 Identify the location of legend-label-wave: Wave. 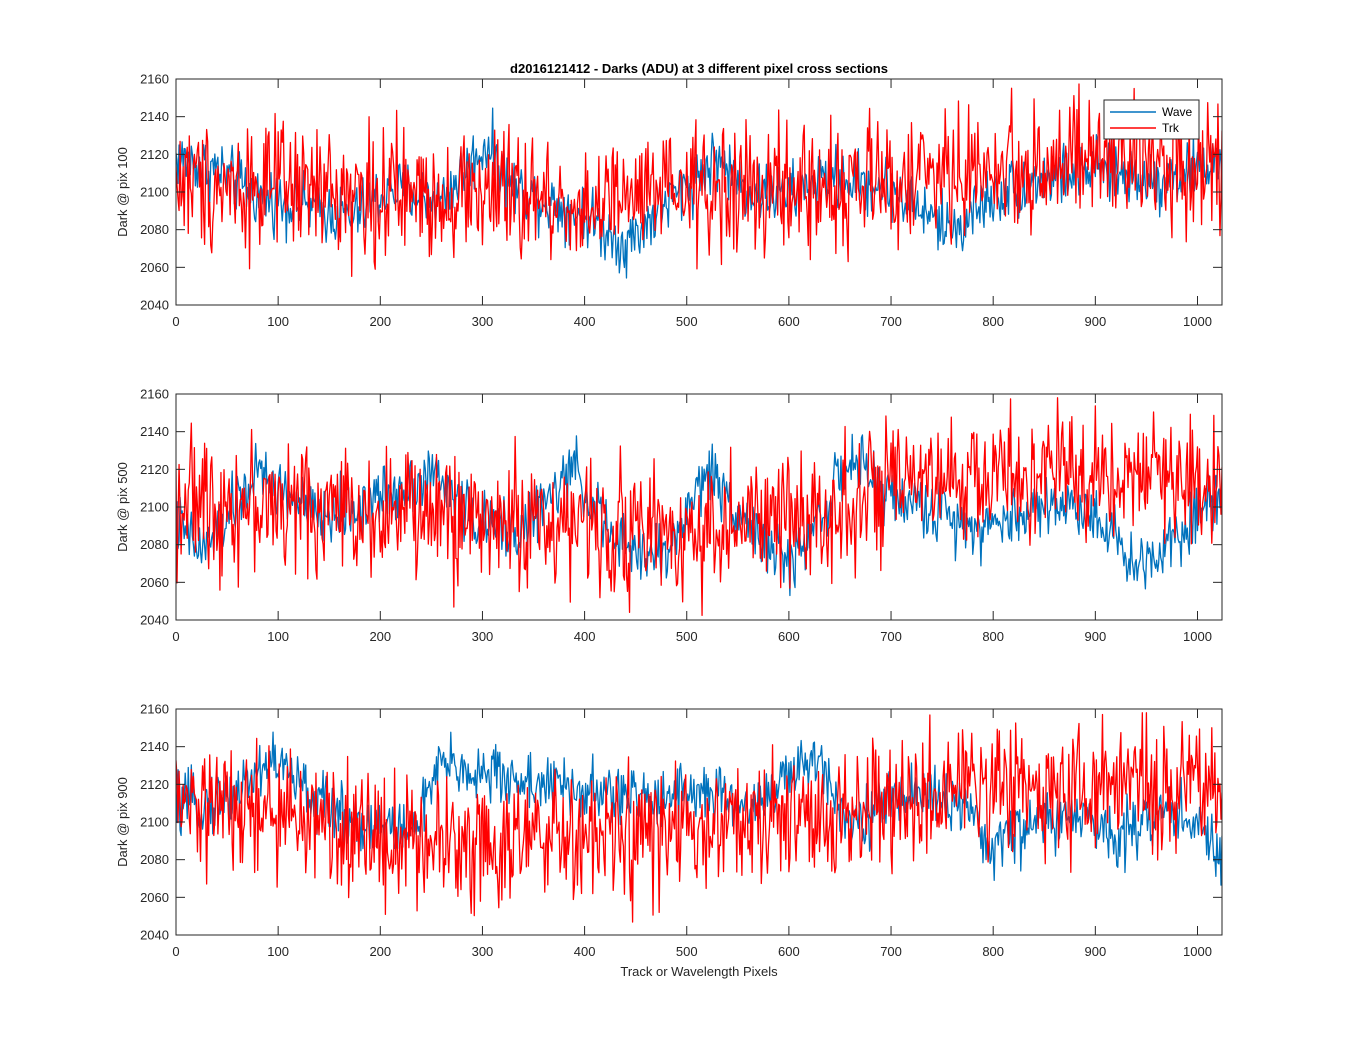
(1177, 112).